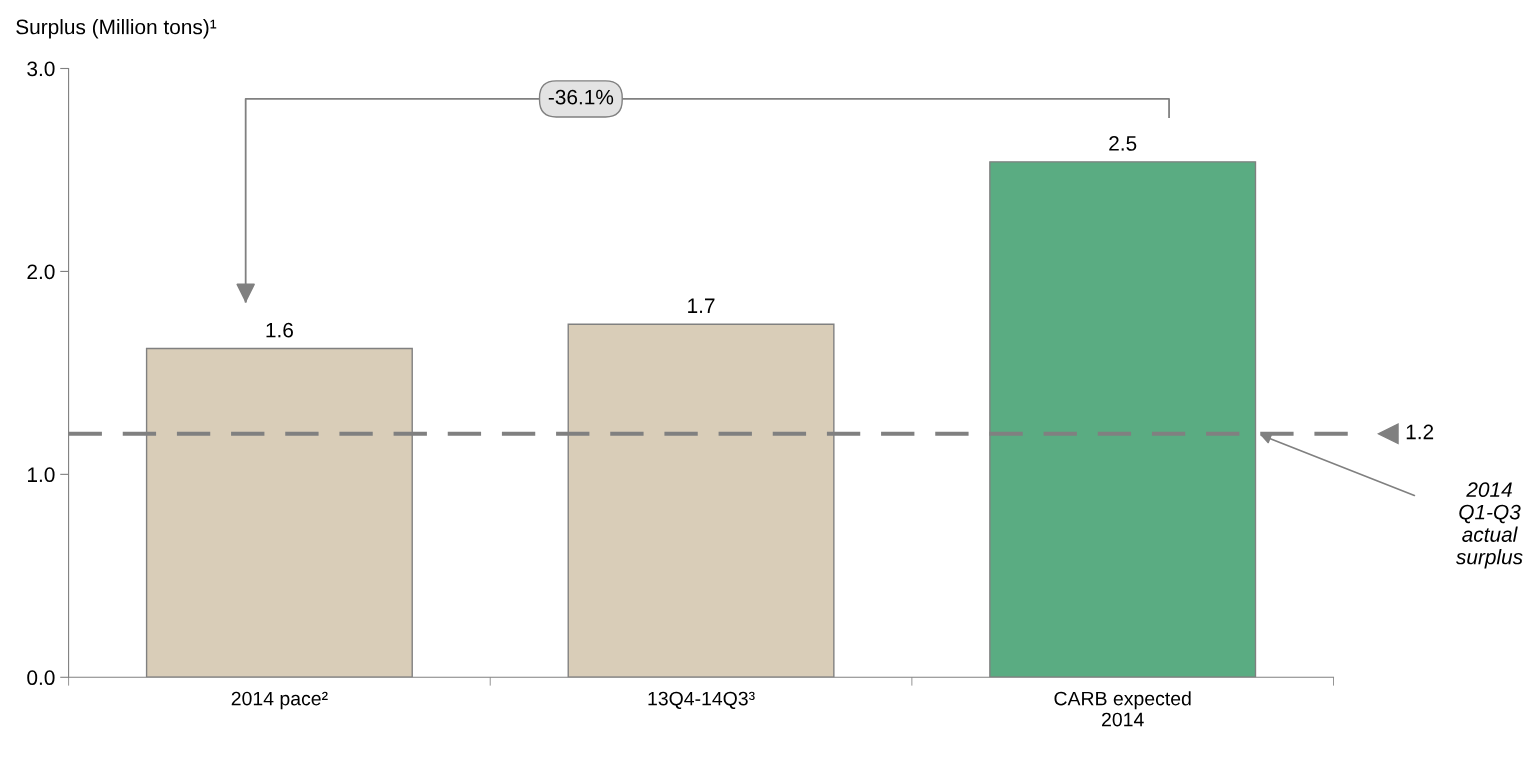  I want to click on y-tick-label: 3.0, so click(41, 69).